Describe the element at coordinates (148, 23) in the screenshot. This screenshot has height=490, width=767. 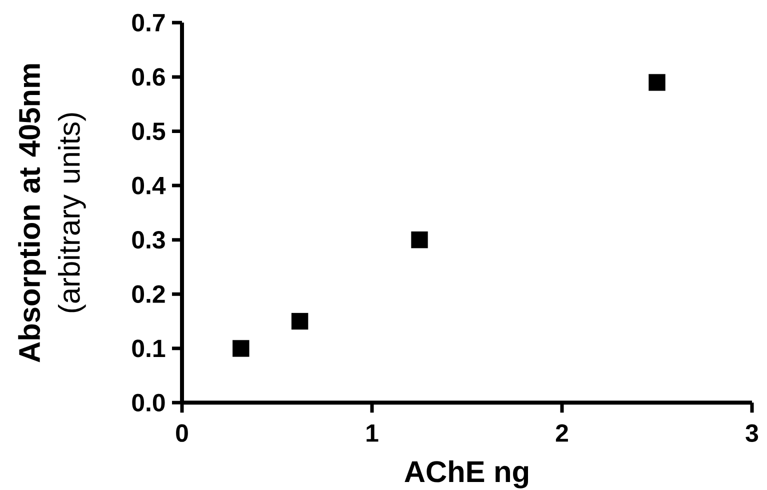
I see `y-tick-label: 0.7` at that location.